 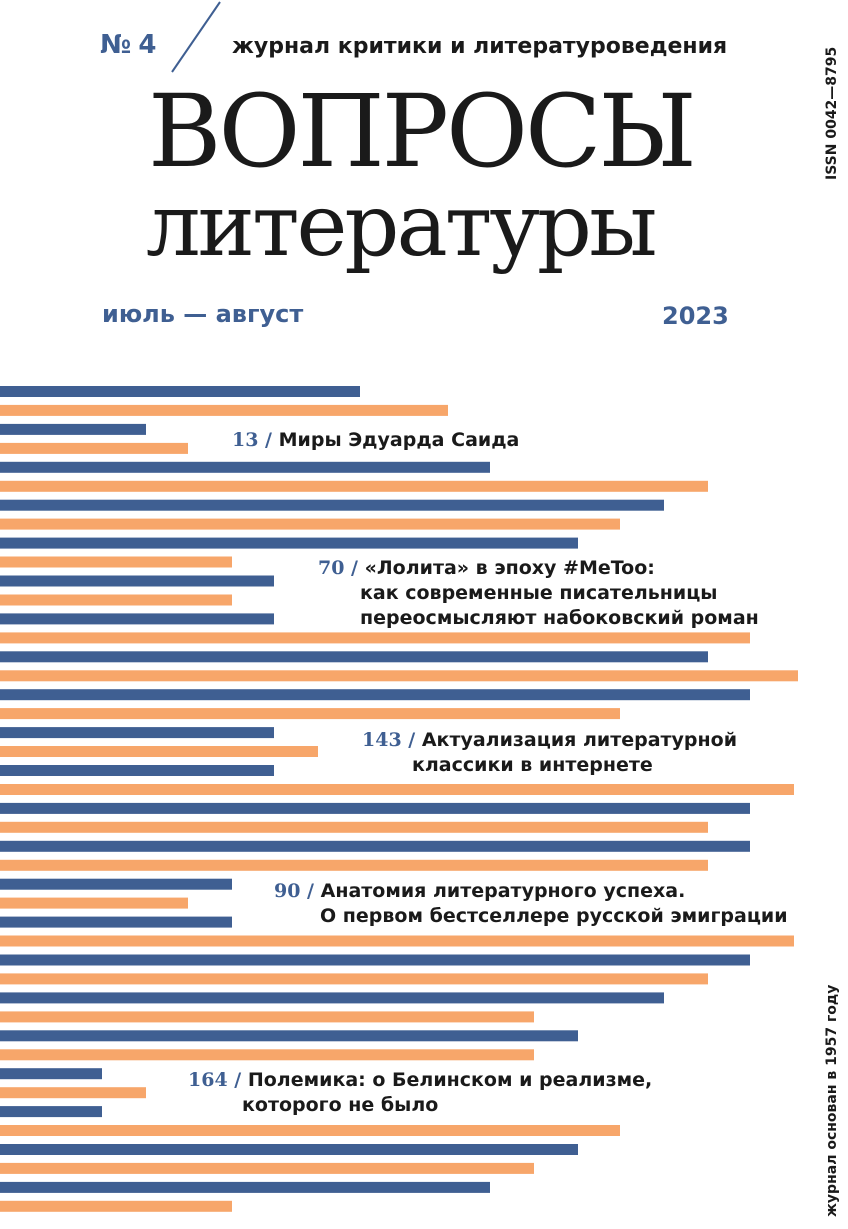 I want to click on founded-label-container: журнал основан в 1957 году, so click(x=833, y=1095).